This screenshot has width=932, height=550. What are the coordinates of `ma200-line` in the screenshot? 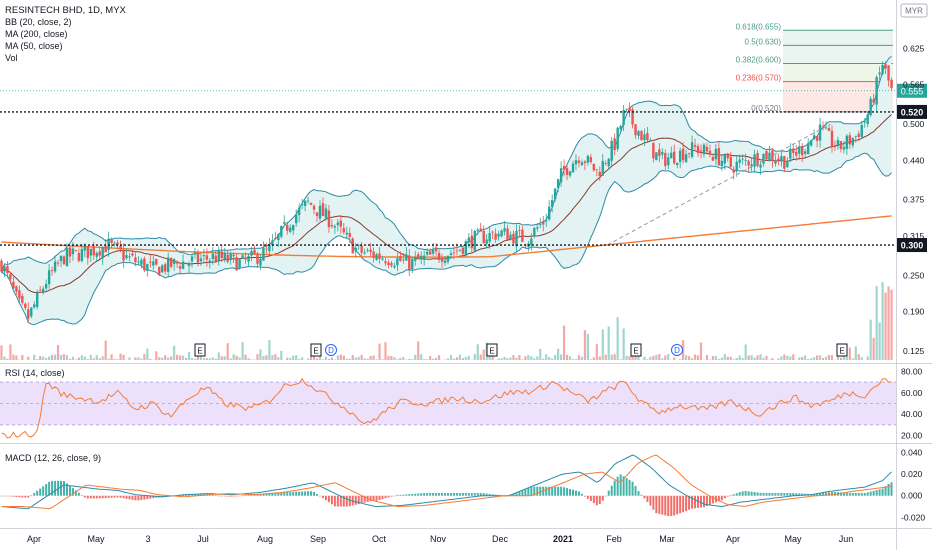 It's located at (446, 236).